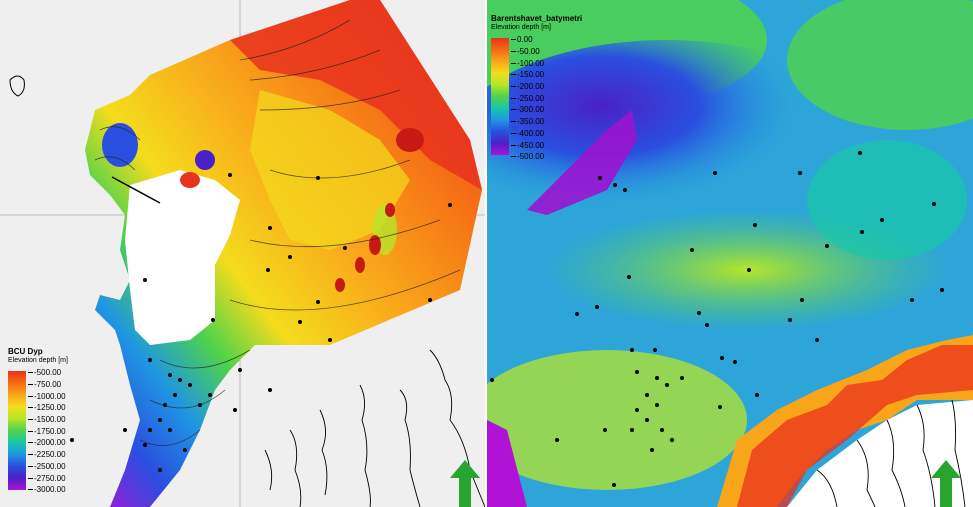  I want to click on legend-tick: 0.00, so click(525, 40).